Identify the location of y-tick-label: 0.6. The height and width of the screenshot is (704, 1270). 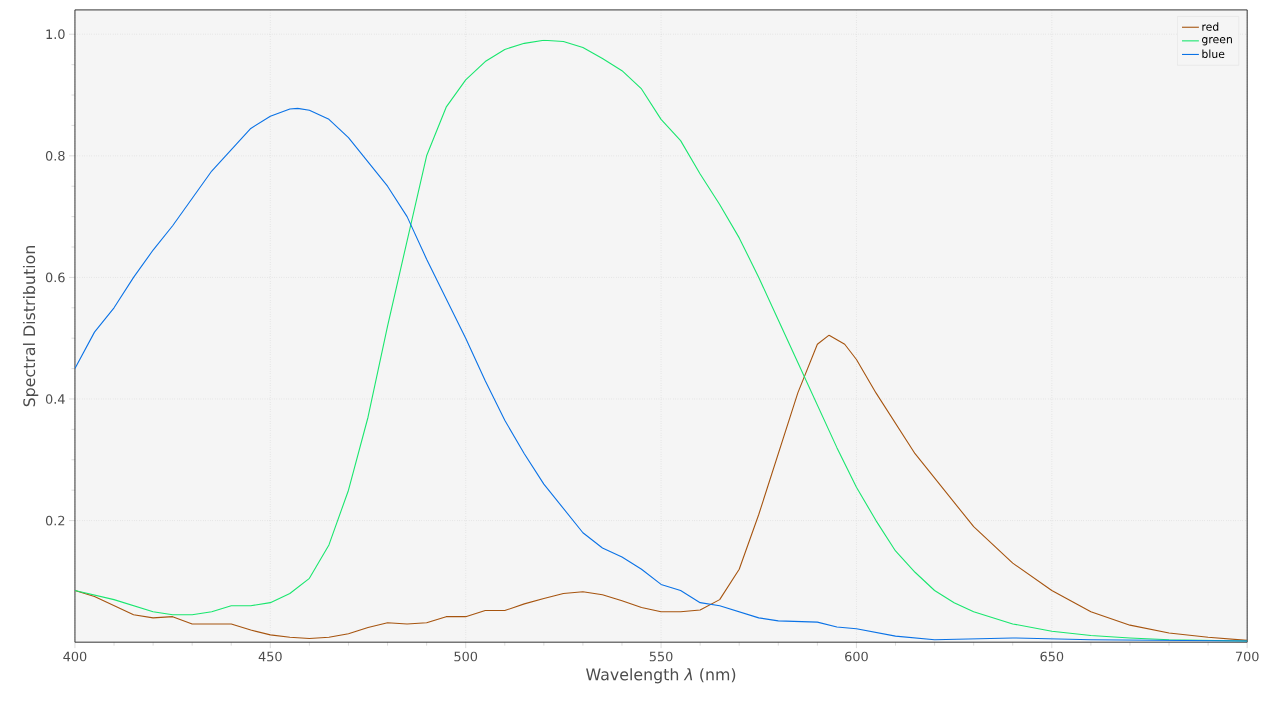
(55, 277).